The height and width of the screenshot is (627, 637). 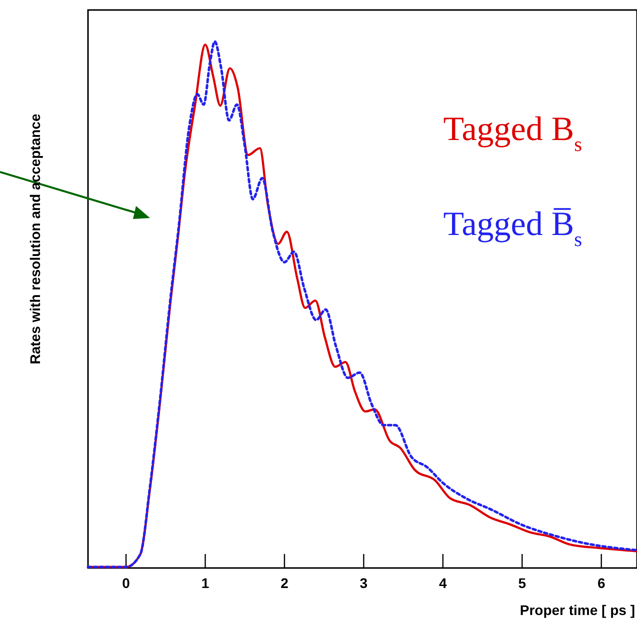 I want to click on x-tick-label: 5, so click(x=522, y=583).